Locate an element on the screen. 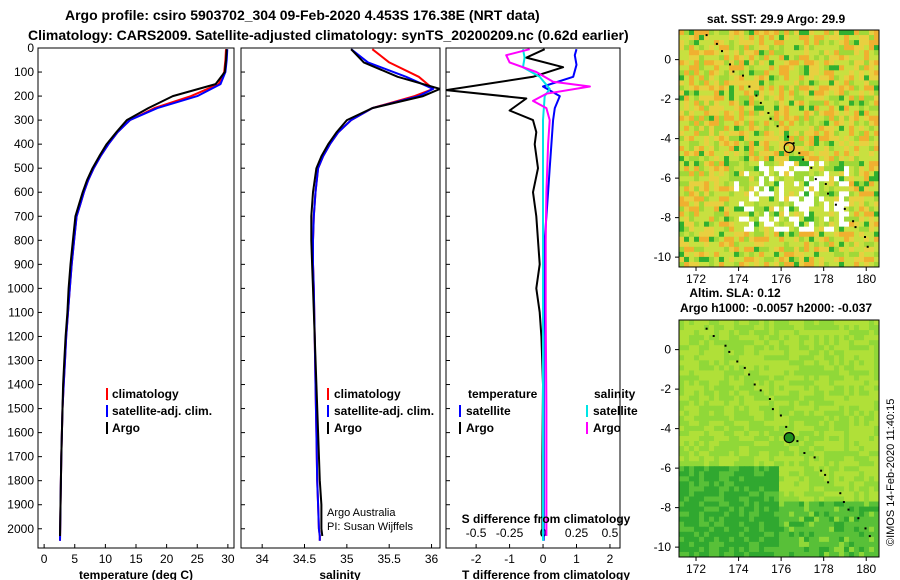  x-tick-label: 5 is located at coordinates (74, 559).